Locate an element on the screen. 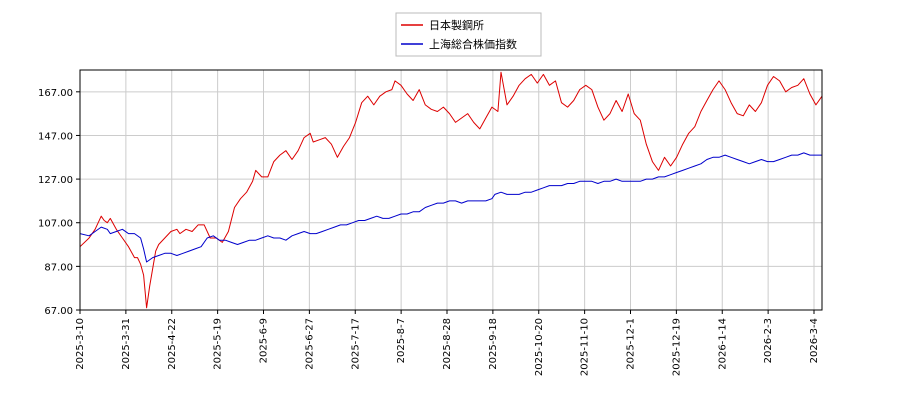 Image resolution: width=900 pixels, height=400 pixels. x-tick-label: 2025-12-1 is located at coordinates (631, 344).